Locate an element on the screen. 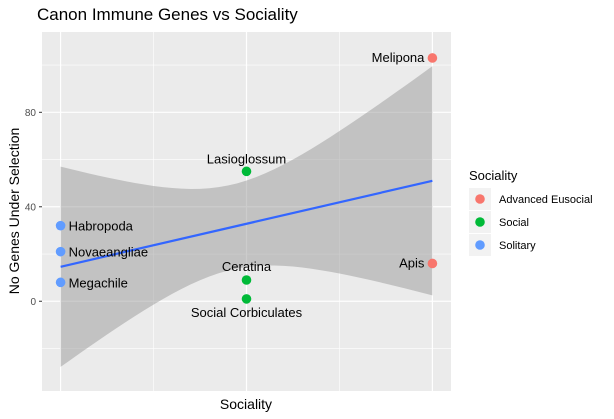  regression-line is located at coordinates (246, 223).